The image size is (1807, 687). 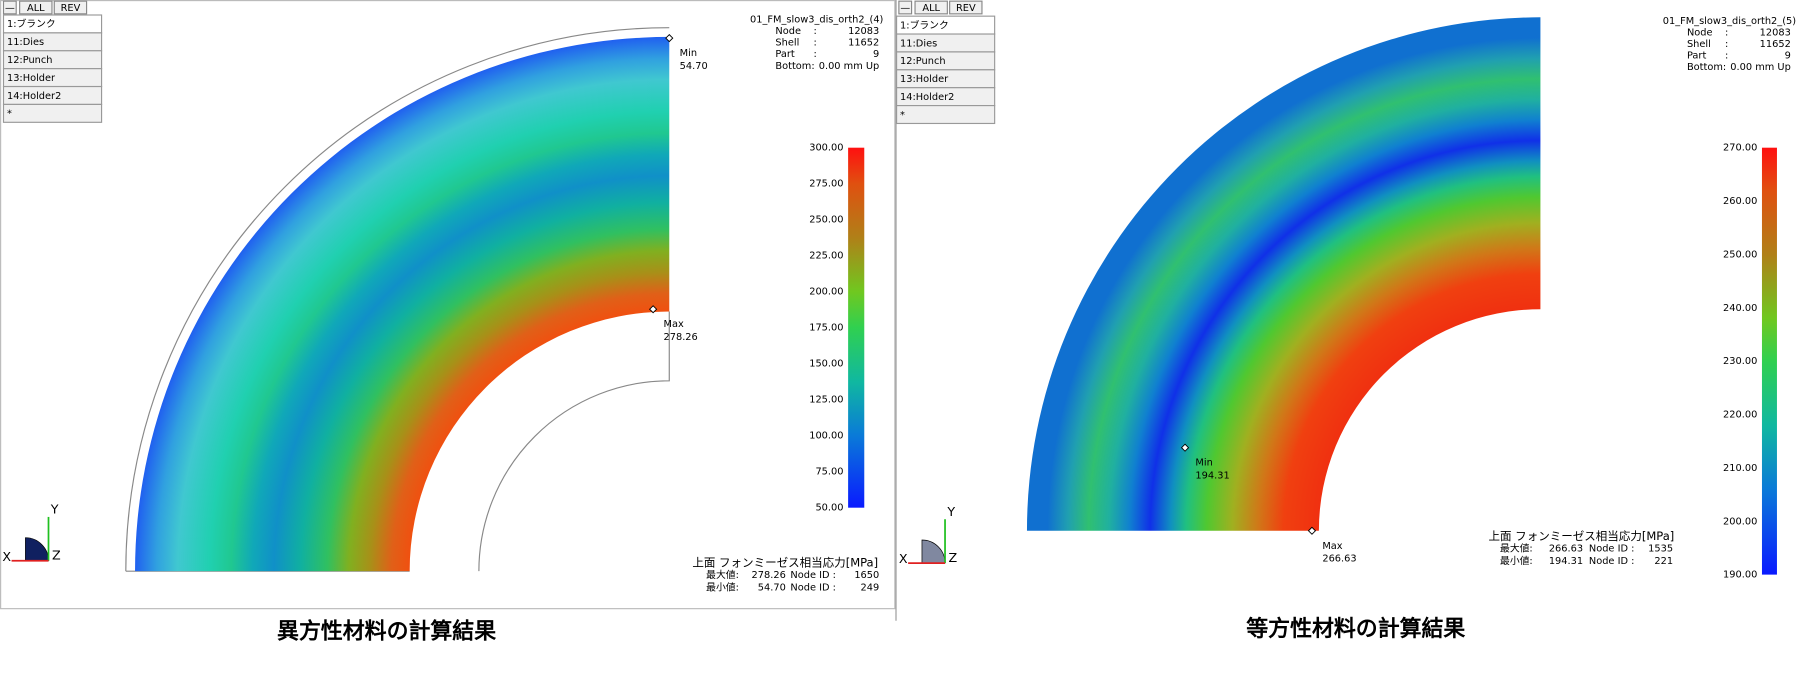 I want to click on legend-tick-label: 270.00, so click(x=1740, y=148).